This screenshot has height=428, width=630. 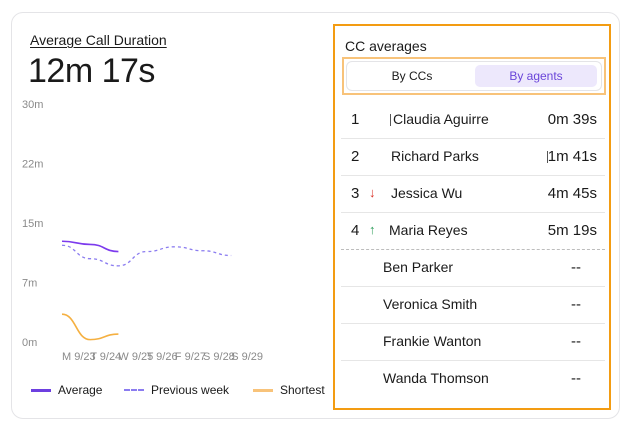 What do you see at coordinates (190, 357) in the screenshot?
I see `x-tick-label: F 9/27` at bounding box center [190, 357].